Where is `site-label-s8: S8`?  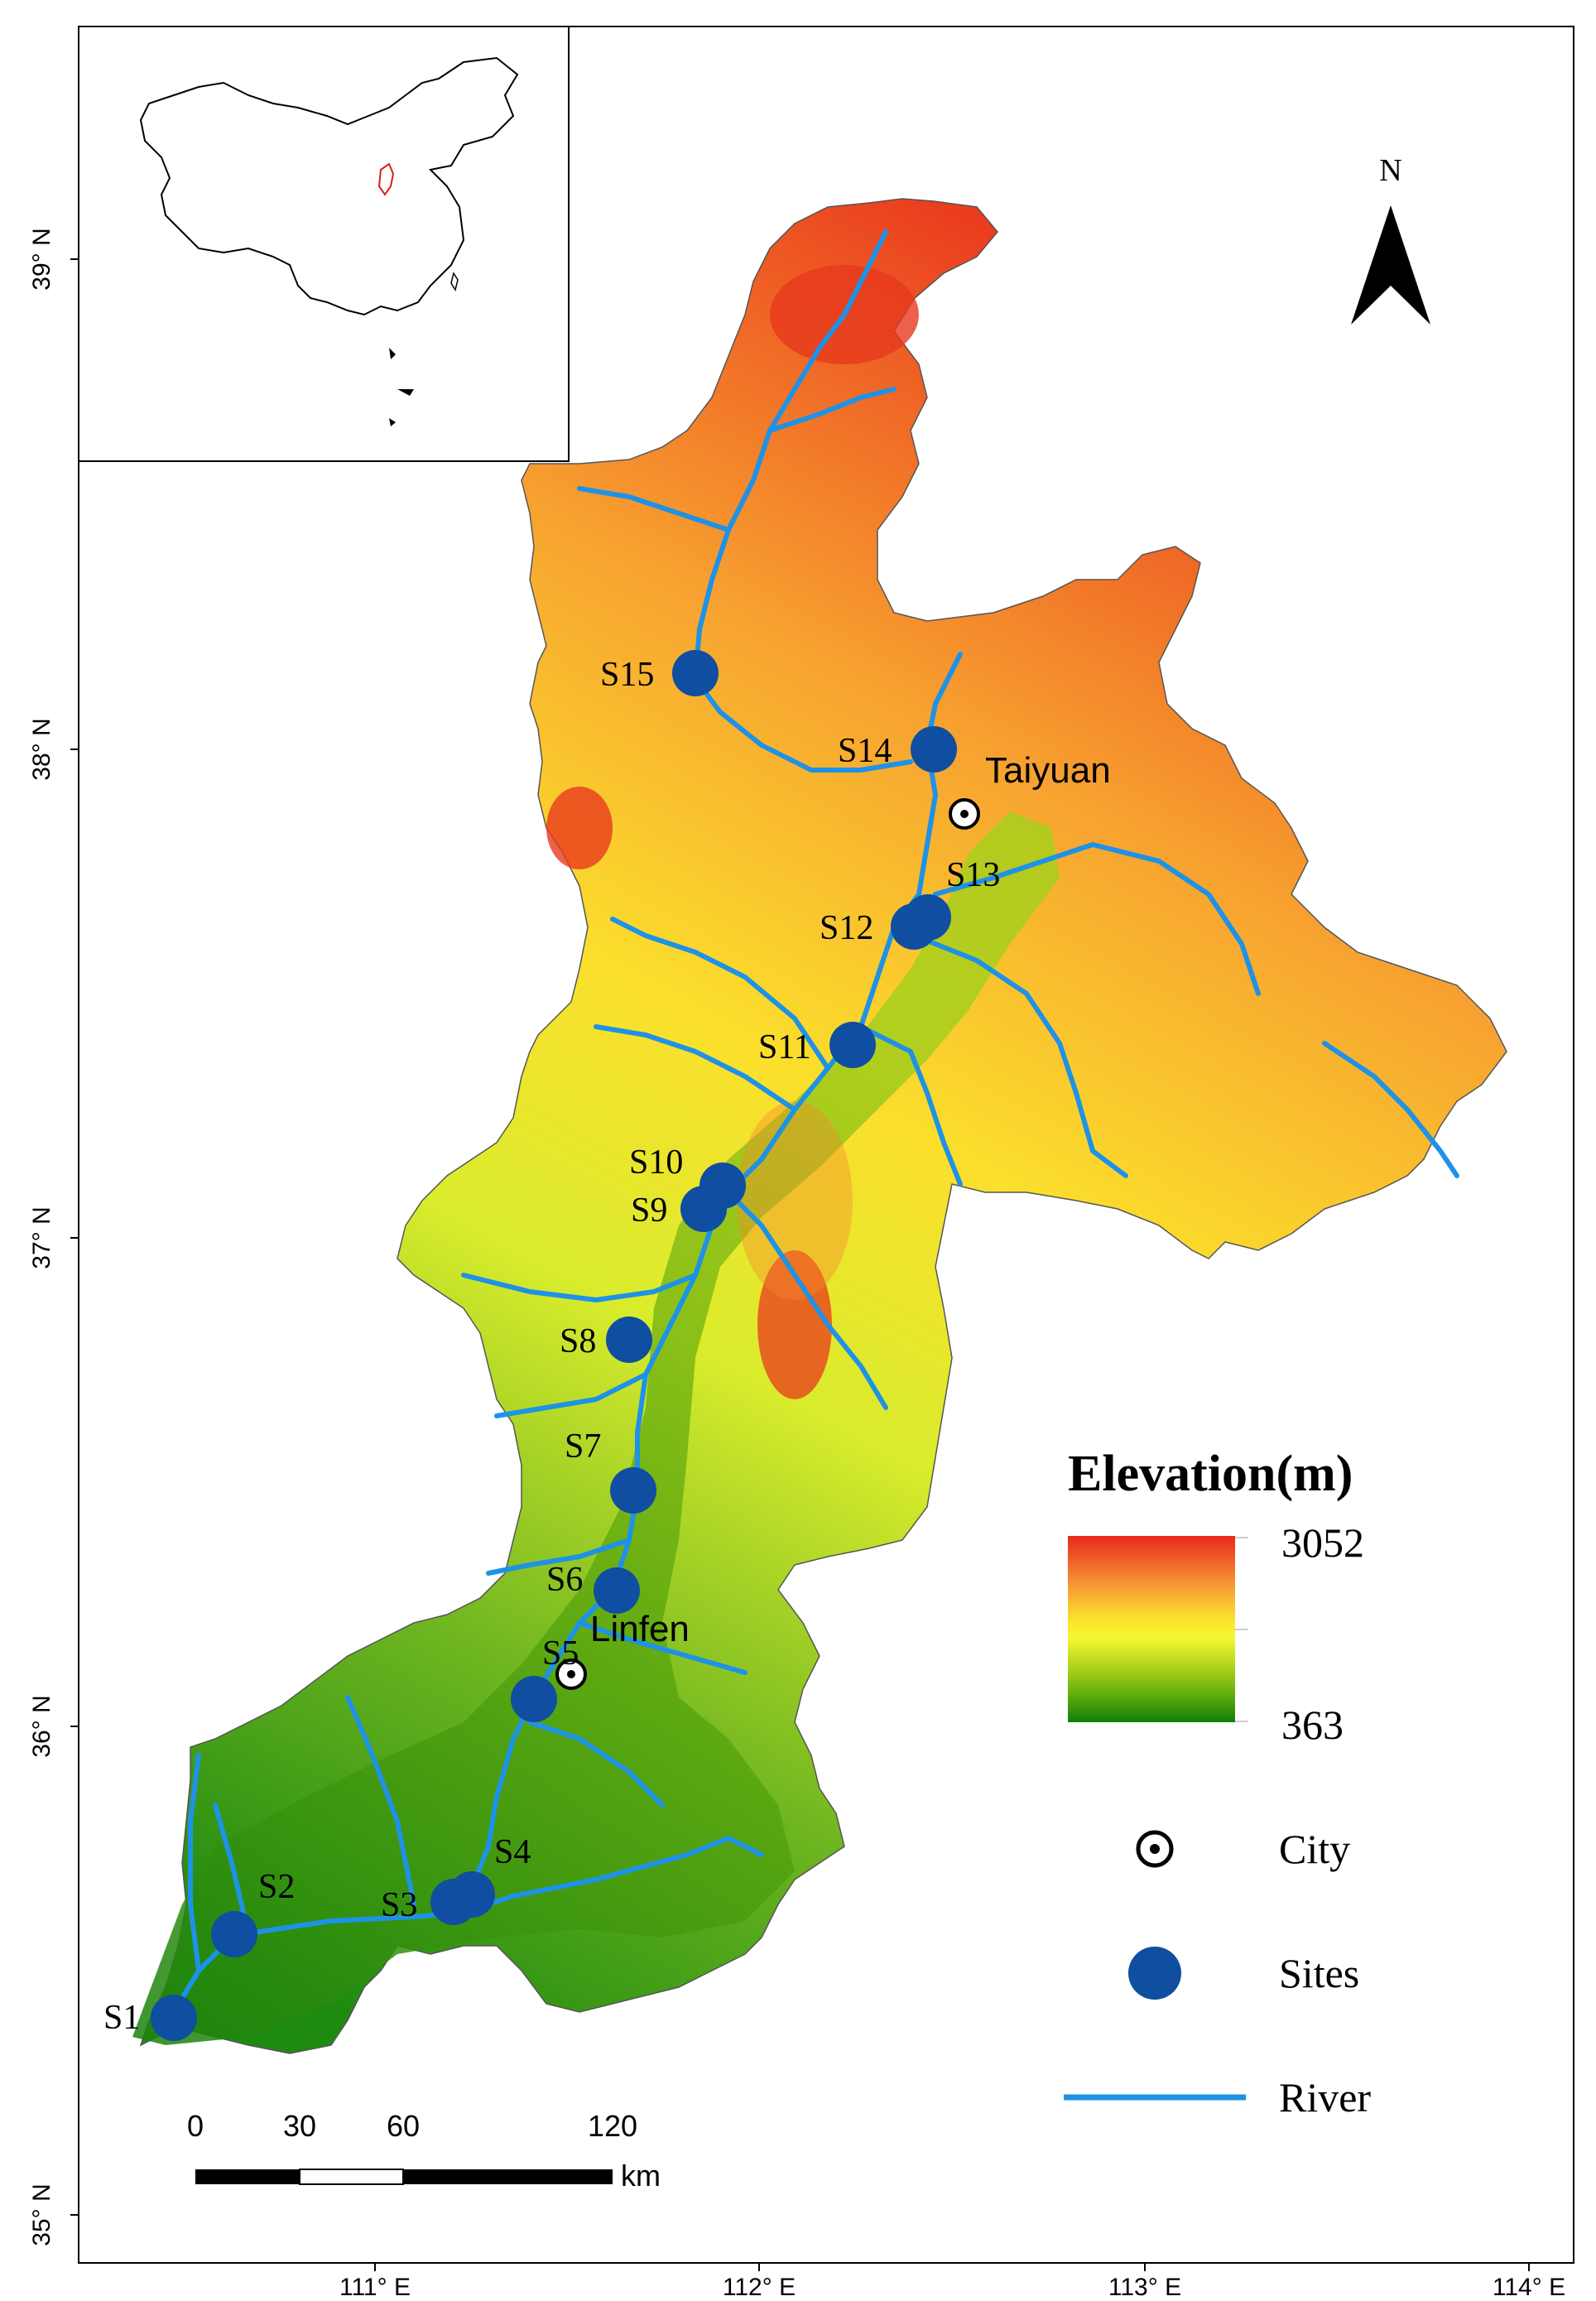
site-label-s8: S8 is located at coordinates (578, 1341).